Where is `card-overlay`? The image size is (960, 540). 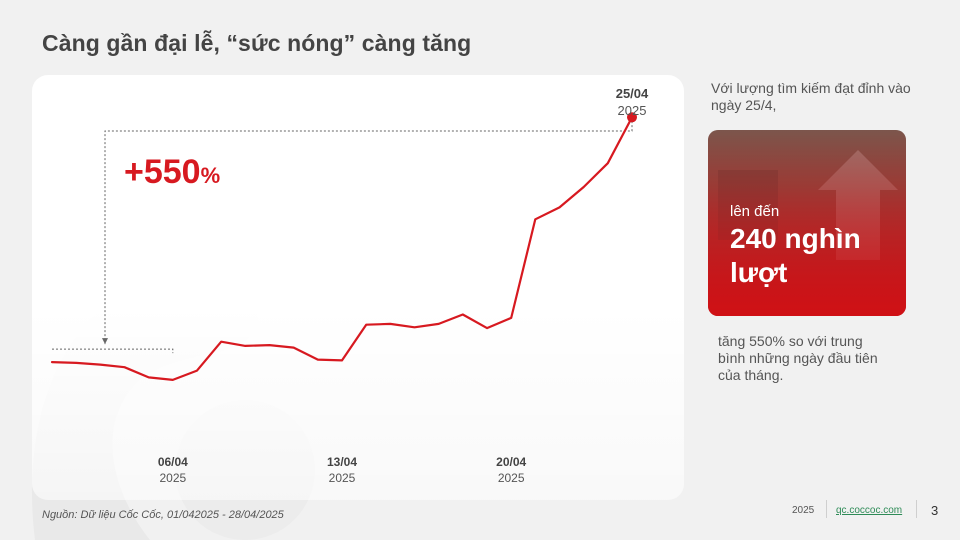
card-overlay is located at coordinates (807, 223).